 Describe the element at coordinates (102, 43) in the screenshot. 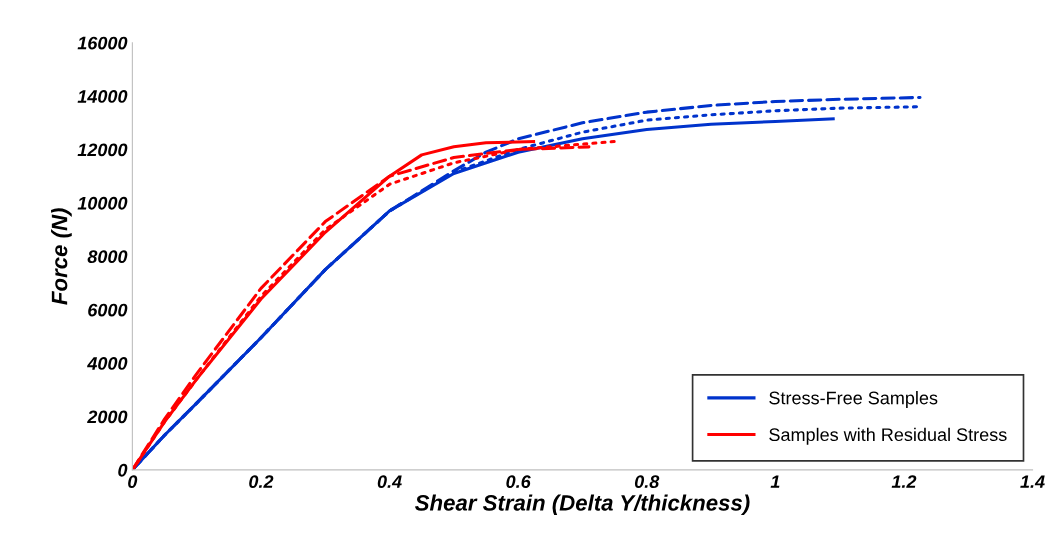

I see `y-tick-label: 16000` at that location.